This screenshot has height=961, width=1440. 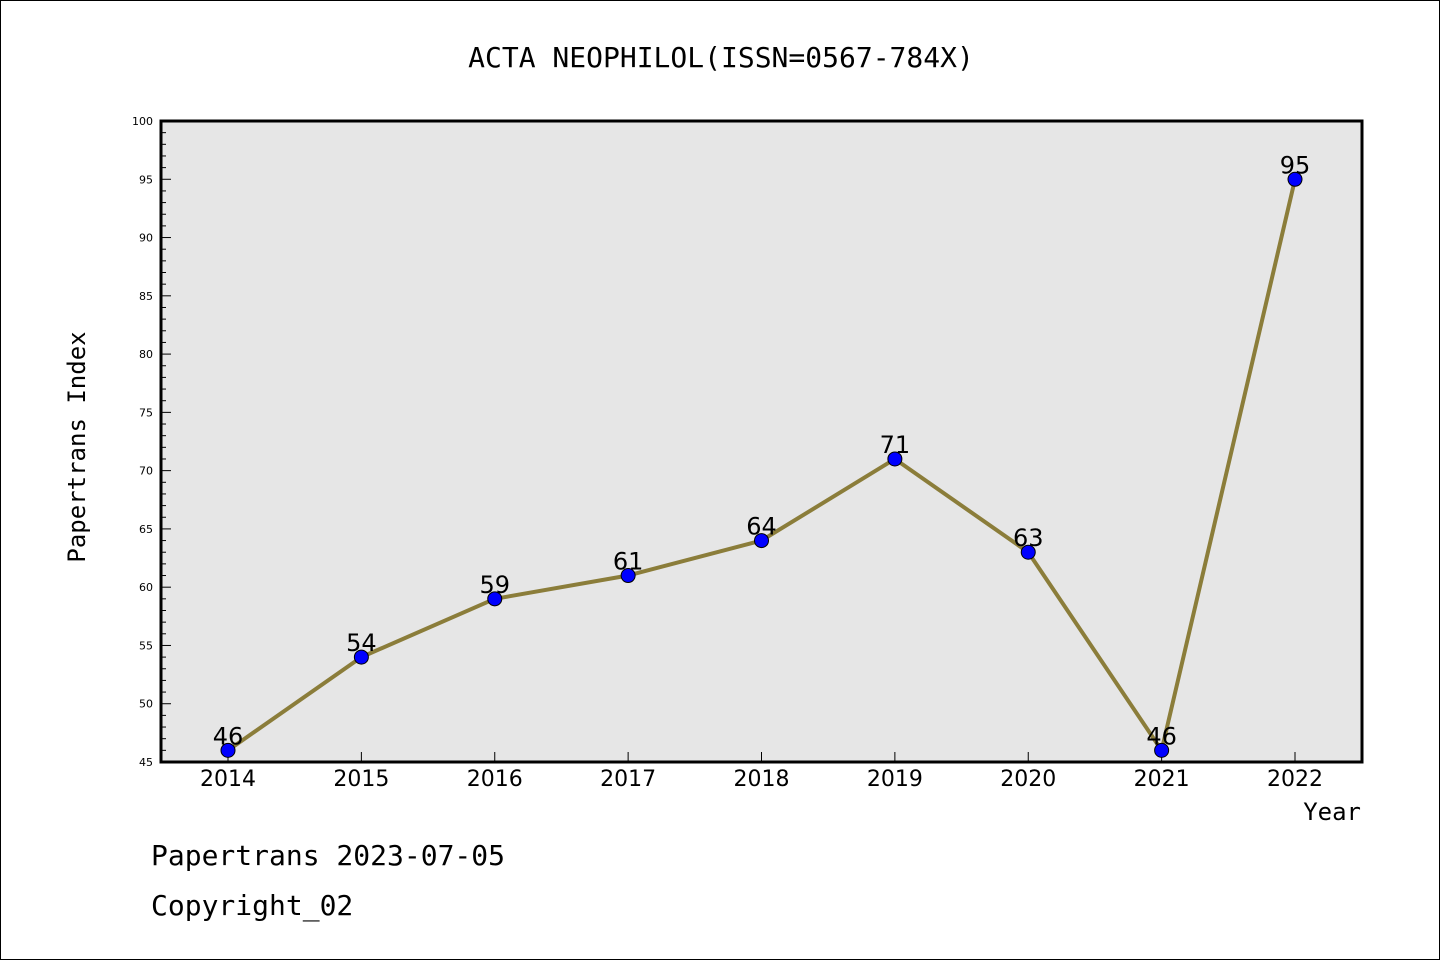 I want to click on x-tick-label: 2015, so click(x=361, y=779).